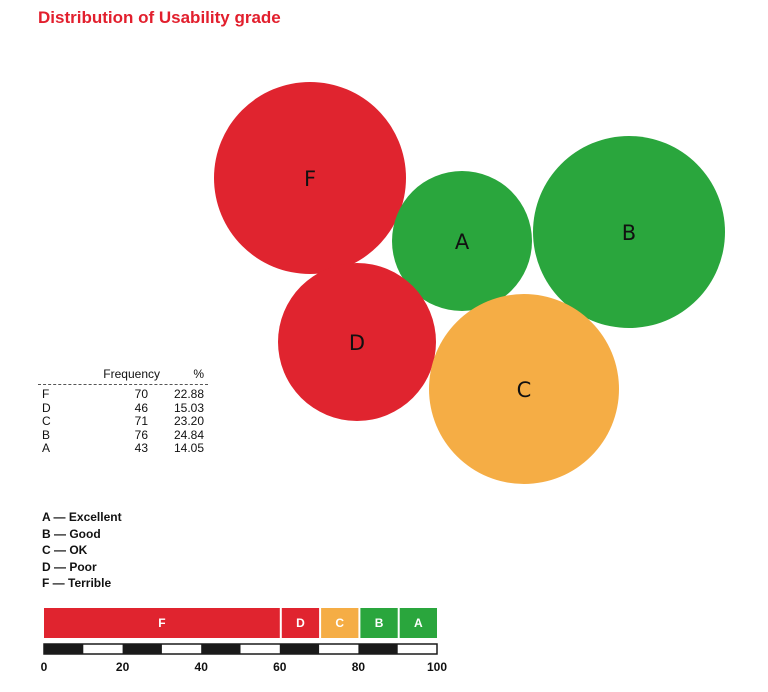  I want to click on row-frequency: 46, so click(141, 407).